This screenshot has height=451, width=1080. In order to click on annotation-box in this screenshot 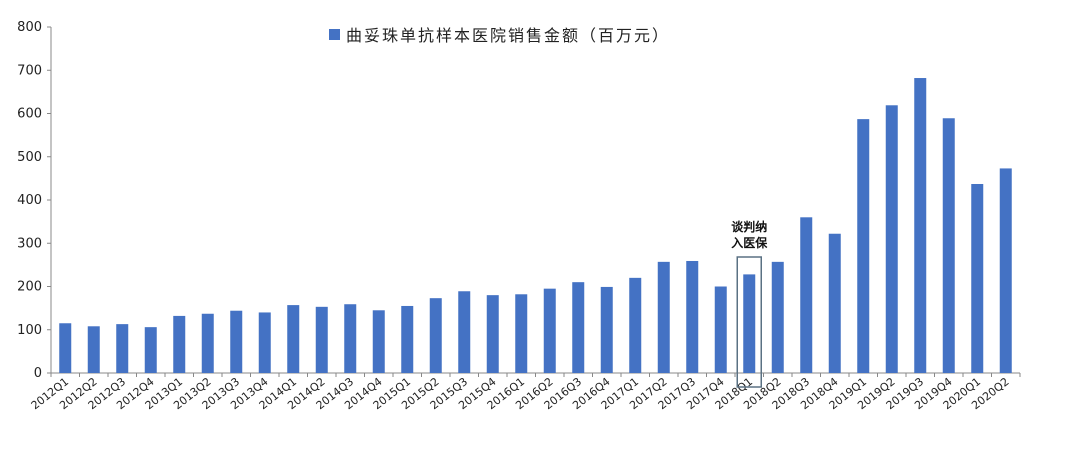, I will do `click(749, 322)`.